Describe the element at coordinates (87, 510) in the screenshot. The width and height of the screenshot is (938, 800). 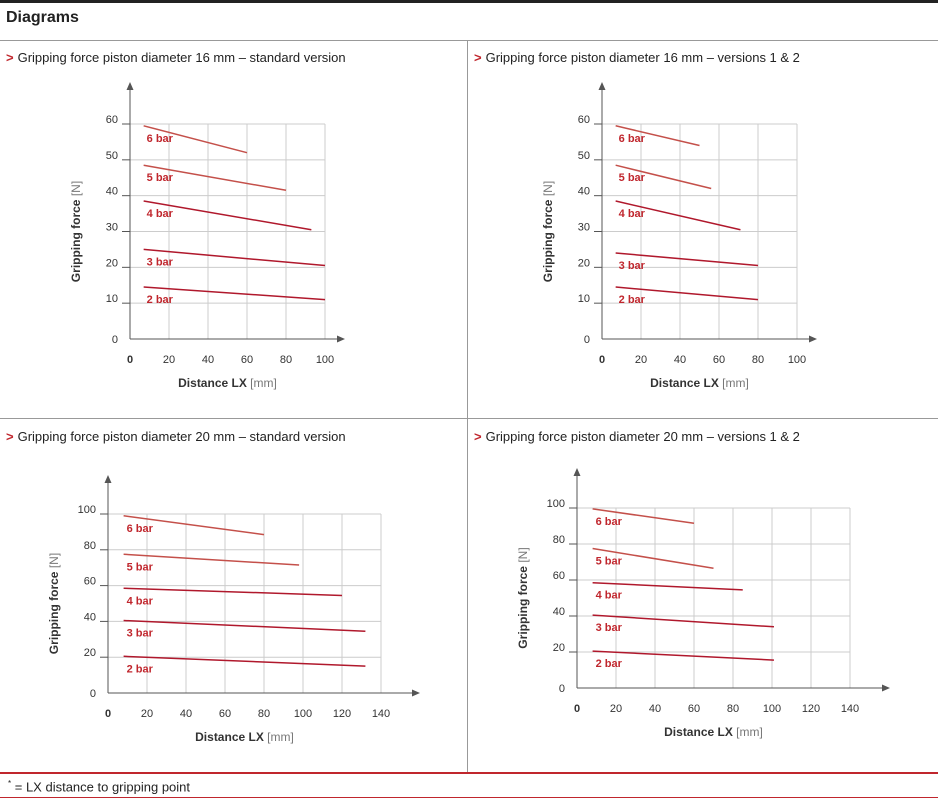
I see `y-tick-label: 100` at that location.